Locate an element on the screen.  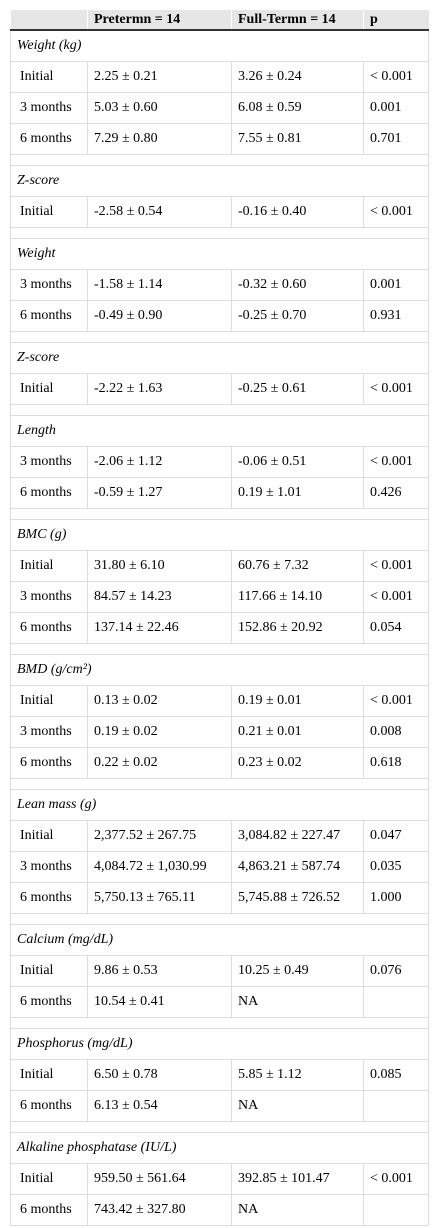
data-row: 6 months 0.22 ± 0.02 0.23 ± 0.02 0.618 is located at coordinates (219, 763).